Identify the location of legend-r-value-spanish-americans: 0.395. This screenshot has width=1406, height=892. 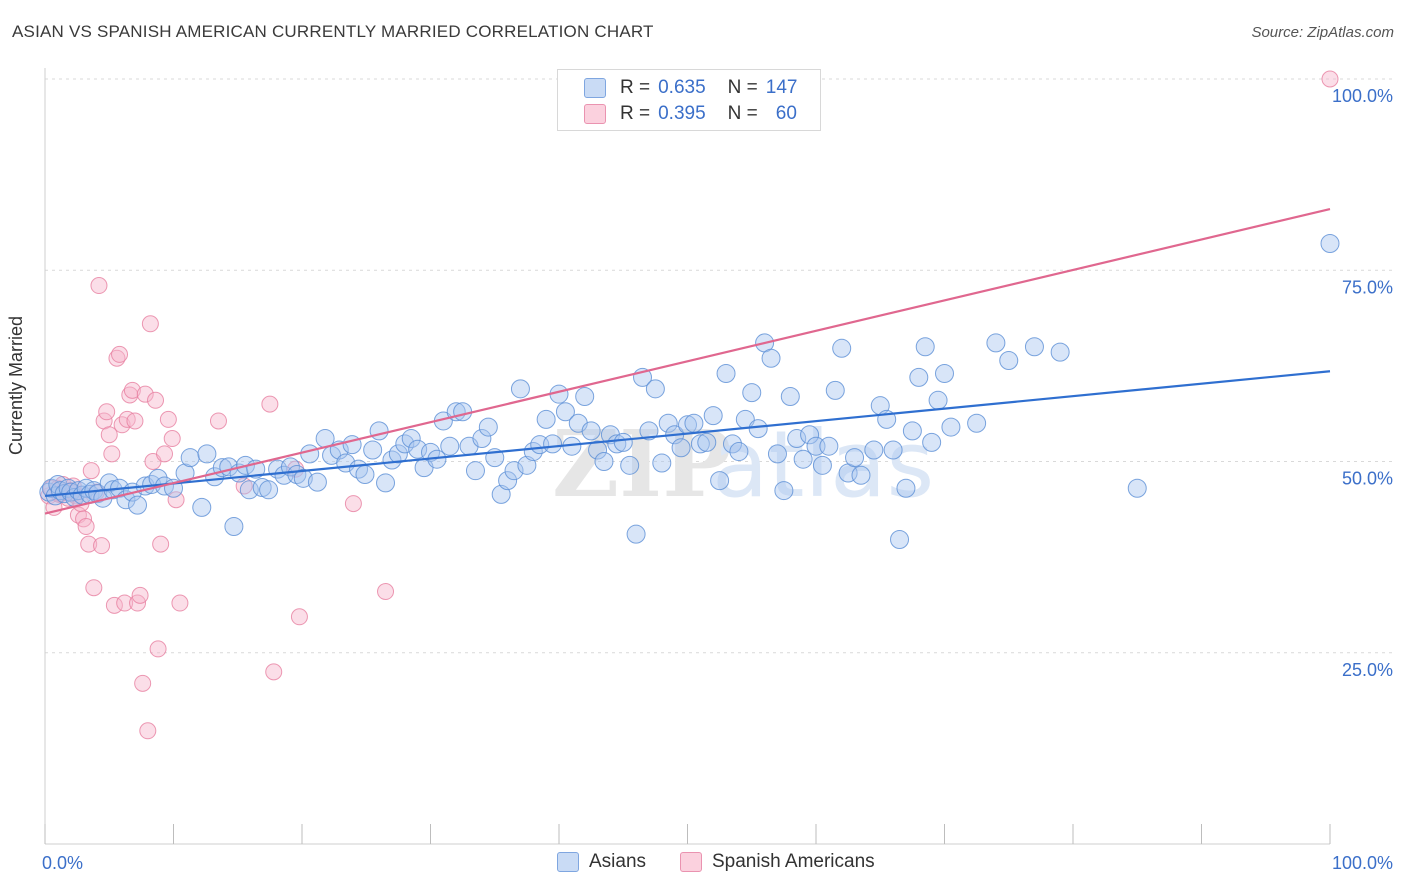
(682, 113).